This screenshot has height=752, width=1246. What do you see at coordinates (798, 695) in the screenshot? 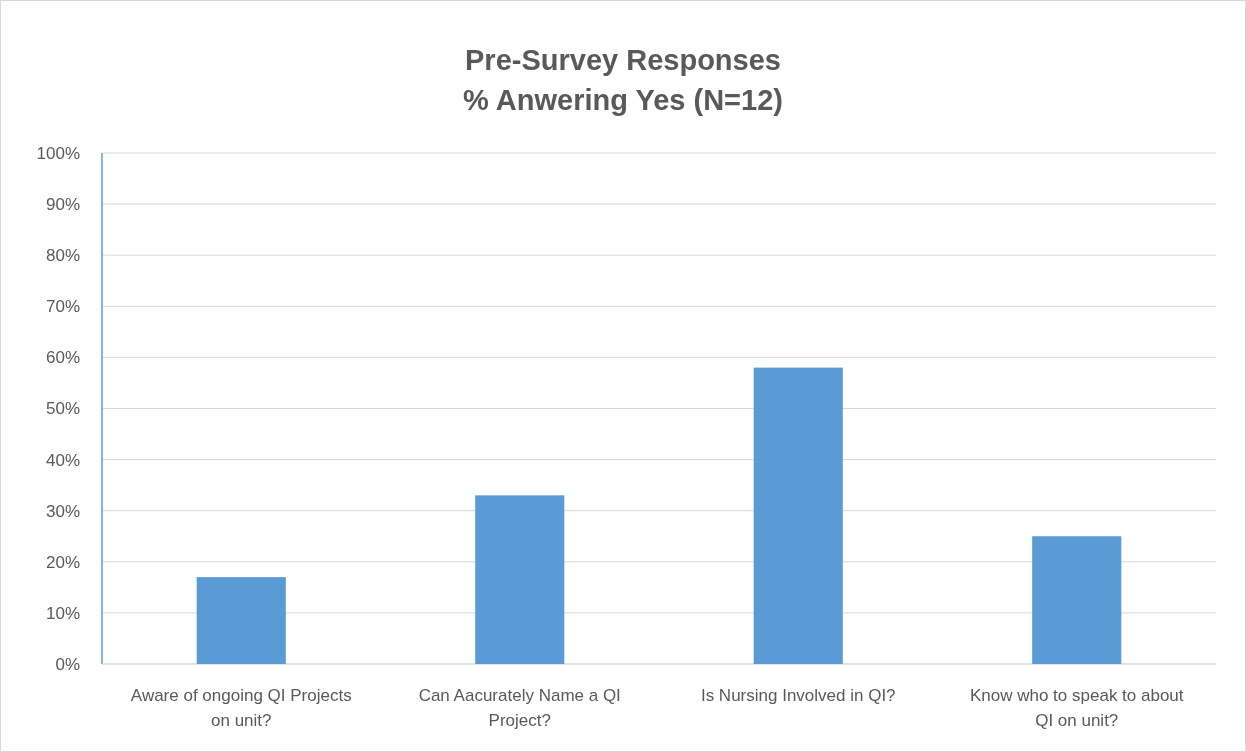
I see `x-tick-label: Is Nursing Involved in QI?` at bounding box center [798, 695].